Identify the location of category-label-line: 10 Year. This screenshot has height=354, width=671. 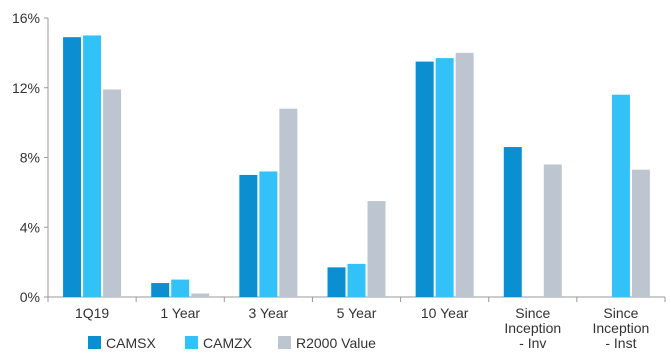
(445, 313).